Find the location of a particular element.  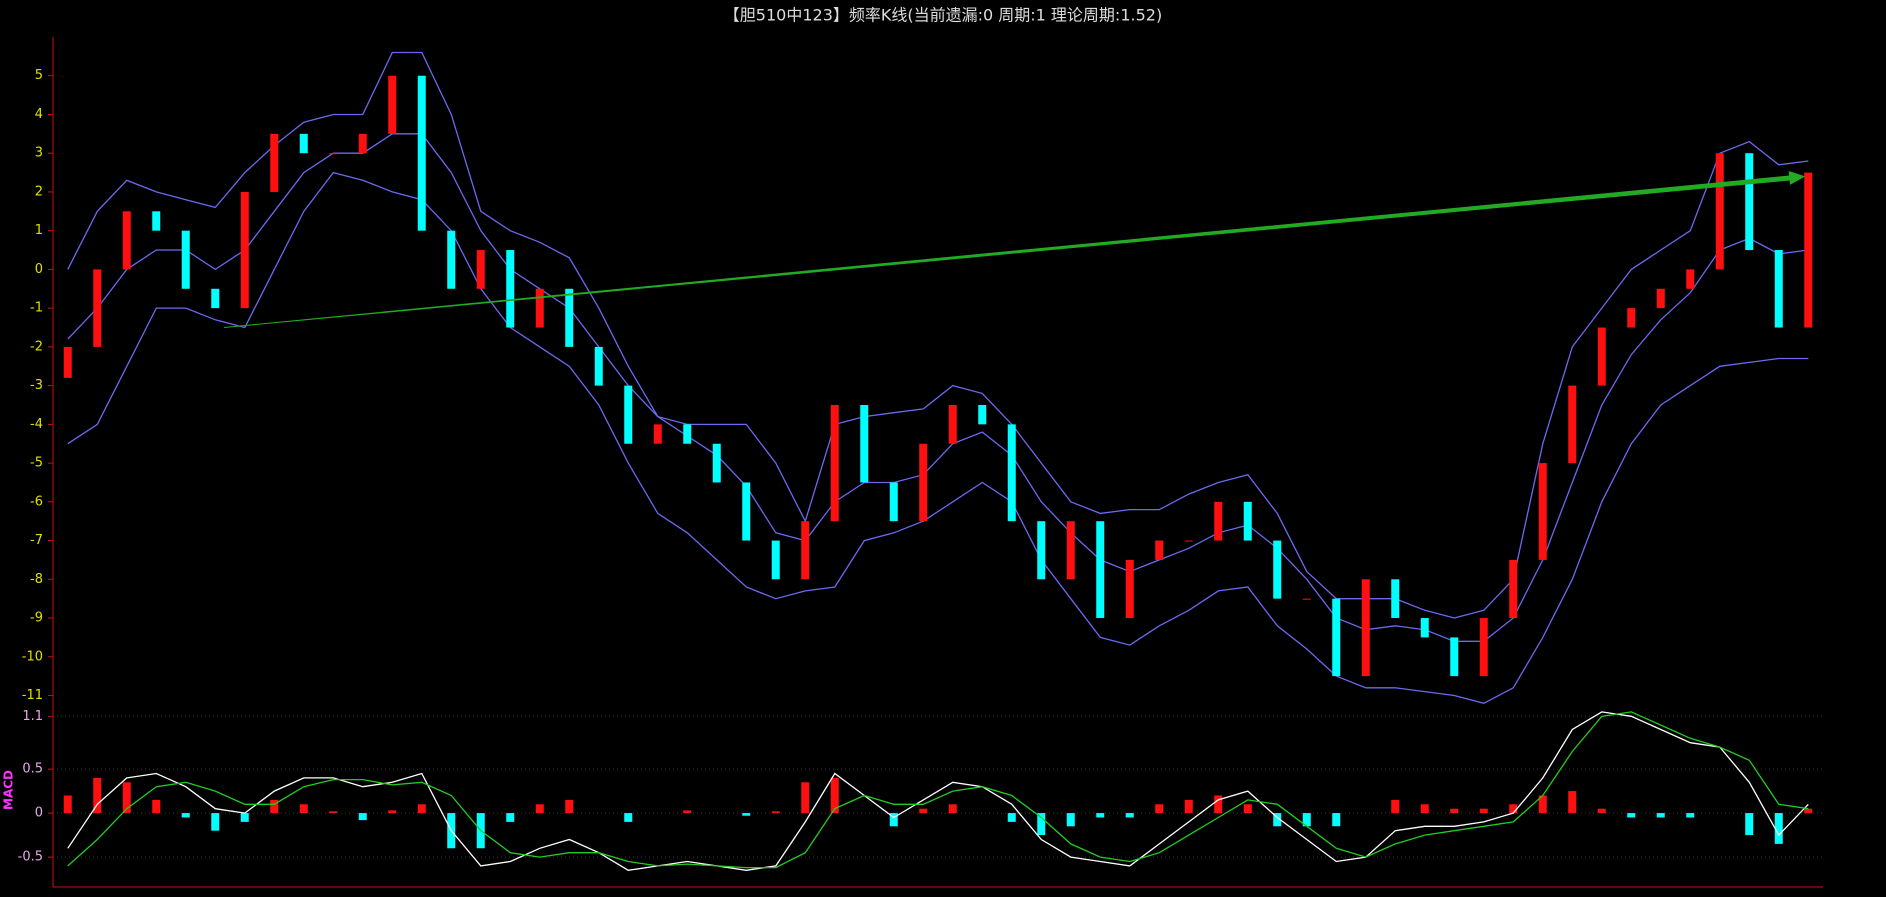

y-tick-label: -3 is located at coordinates (36, 385).